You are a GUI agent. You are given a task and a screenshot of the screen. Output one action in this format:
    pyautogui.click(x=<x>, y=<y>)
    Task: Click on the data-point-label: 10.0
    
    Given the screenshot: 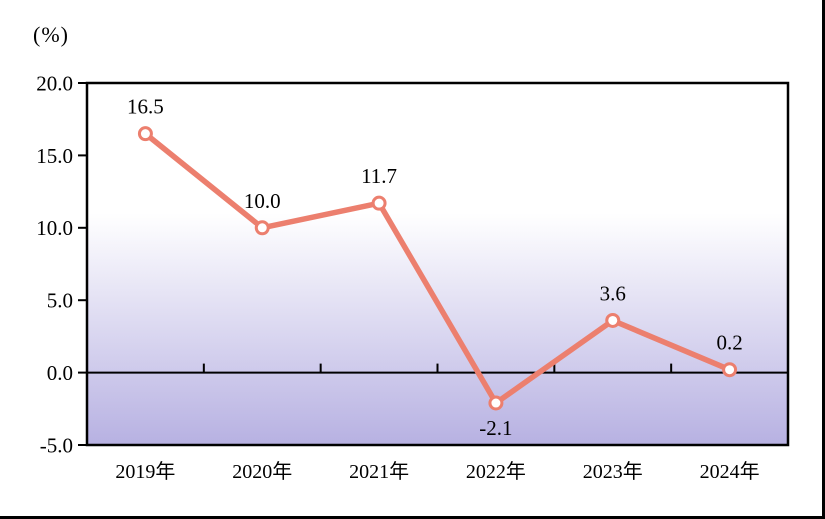 What is the action you would take?
    pyautogui.click(x=262, y=201)
    